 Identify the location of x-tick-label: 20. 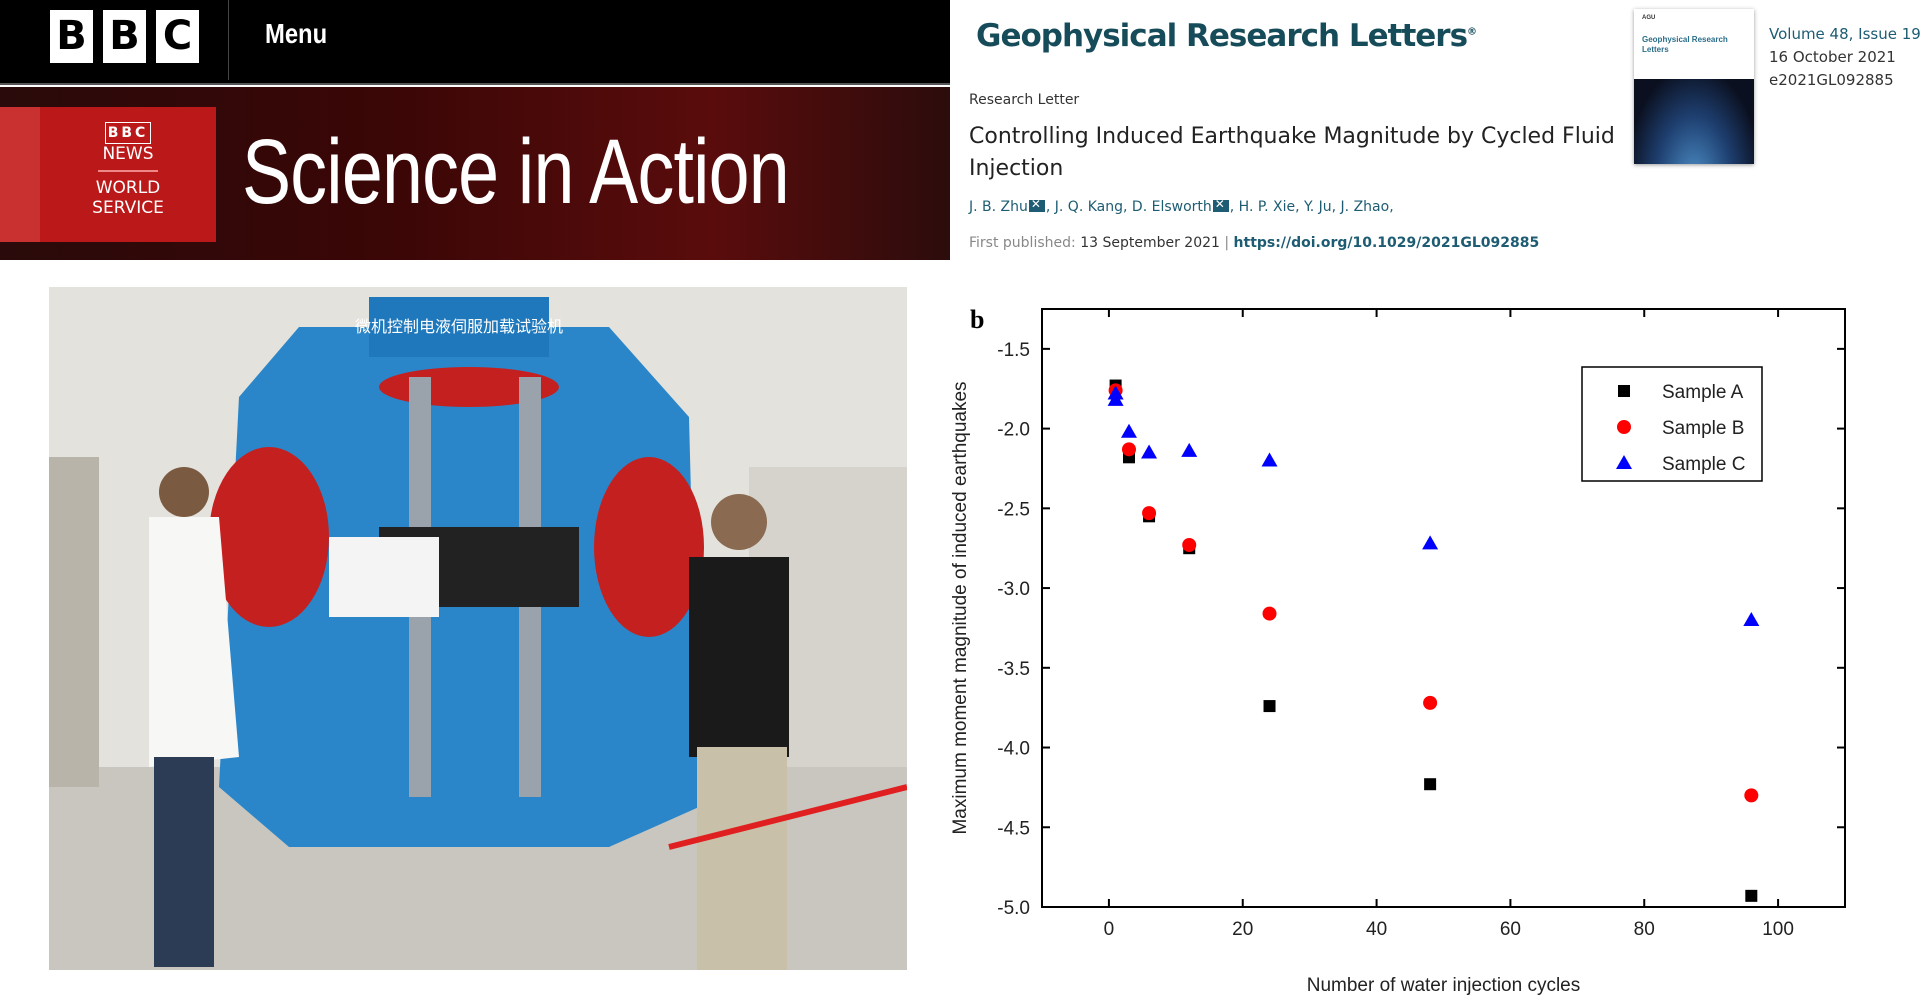
(1242, 929).